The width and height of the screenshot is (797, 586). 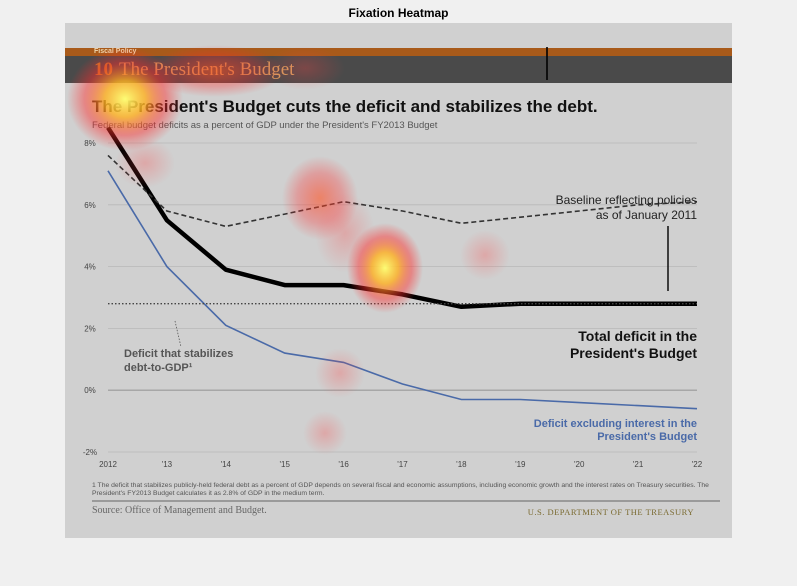 What do you see at coordinates (158, 368) in the screenshot?
I see `stabilizing-label: debt-to-GDP¹` at bounding box center [158, 368].